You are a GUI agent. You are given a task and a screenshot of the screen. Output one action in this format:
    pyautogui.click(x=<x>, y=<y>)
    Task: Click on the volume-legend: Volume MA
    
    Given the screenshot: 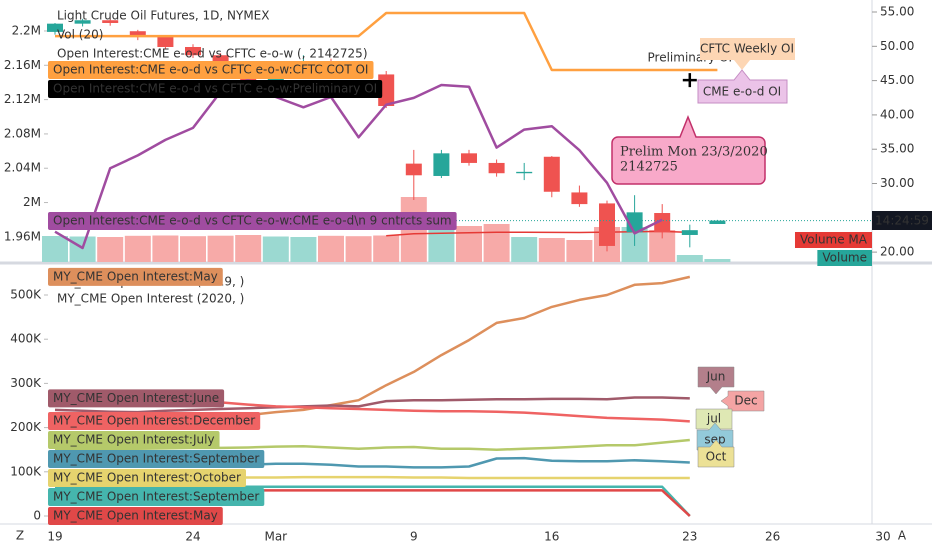 What is the action you would take?
    pyautogui.click(x=834, y=240)
    